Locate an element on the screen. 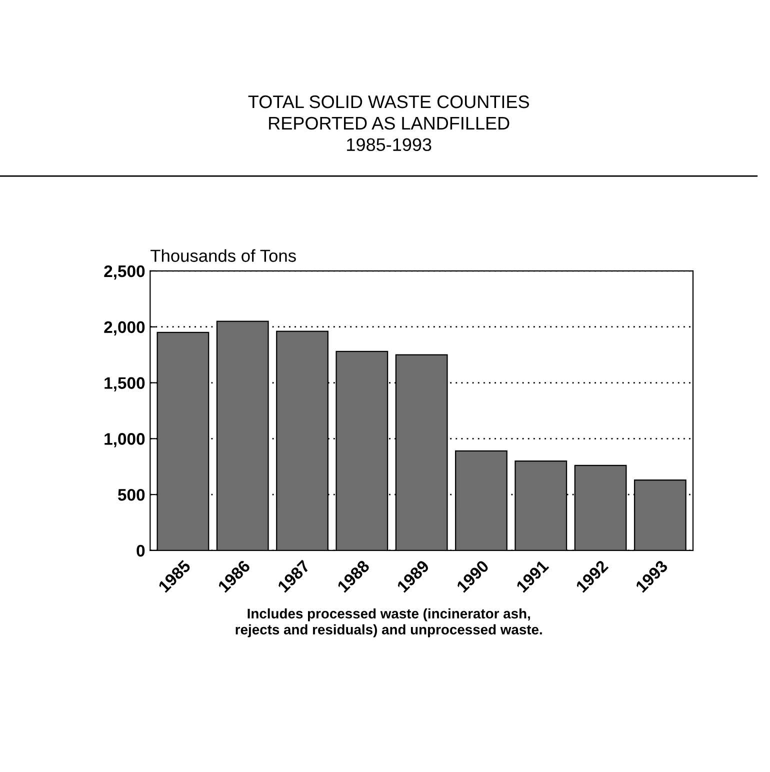 This screenshot has height=772, width=770. y-tick-label: 500 is located at coordinates (131, 494).